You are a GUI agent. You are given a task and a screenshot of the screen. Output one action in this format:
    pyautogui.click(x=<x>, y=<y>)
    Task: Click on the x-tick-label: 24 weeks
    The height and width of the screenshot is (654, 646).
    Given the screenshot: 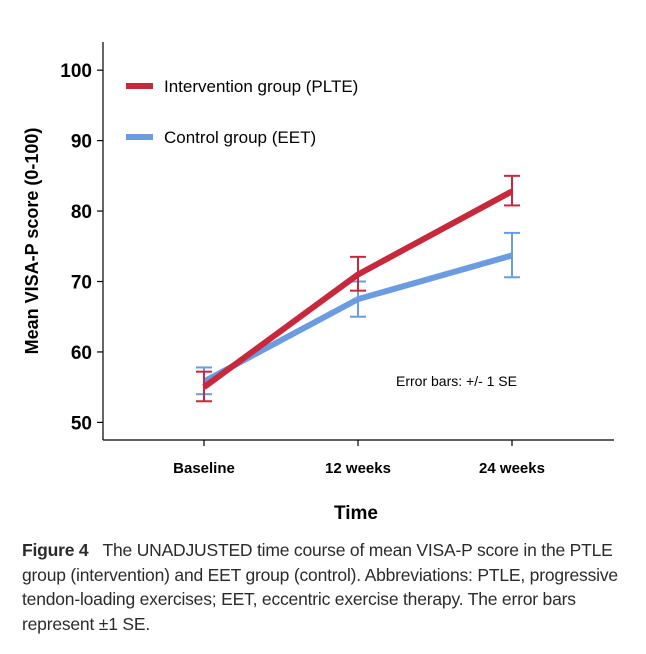 What is the action you would take?
    pyautogui.click(x=512, y=468)
    